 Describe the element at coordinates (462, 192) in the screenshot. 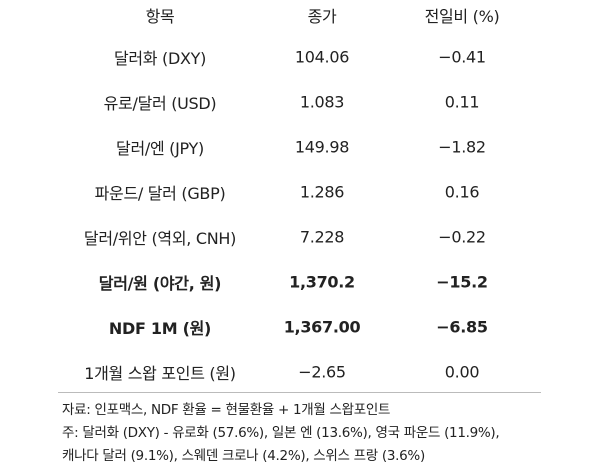

I see `table-cell: 0.16` at that location.